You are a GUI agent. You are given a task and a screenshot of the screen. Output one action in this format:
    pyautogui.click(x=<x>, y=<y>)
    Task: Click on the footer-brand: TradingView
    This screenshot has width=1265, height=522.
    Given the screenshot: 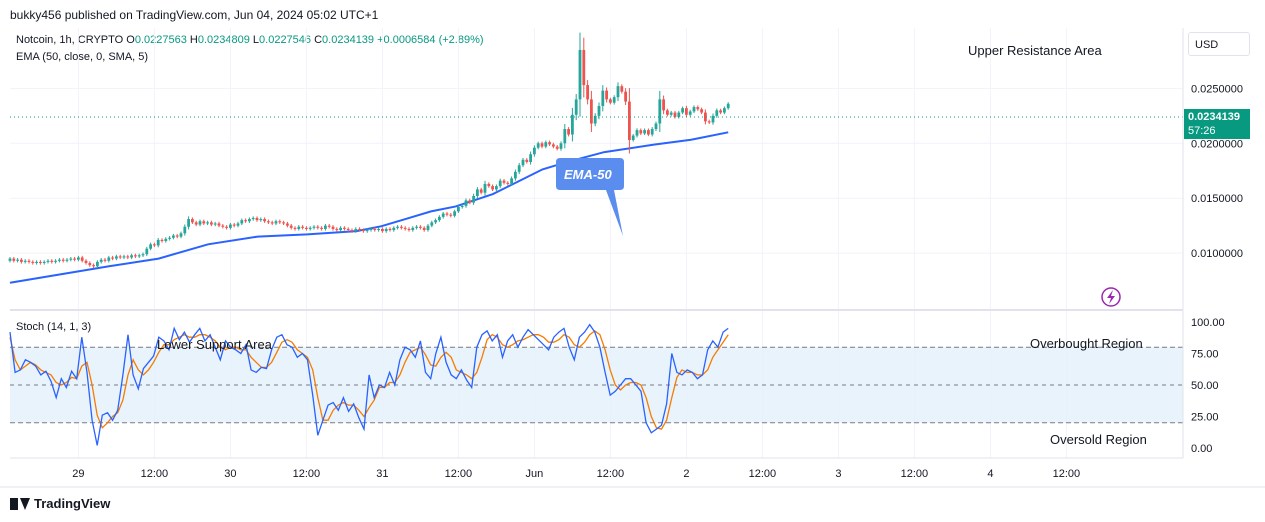 What is the action you would take?
    pyautogui.click(x=60, y=503)
    